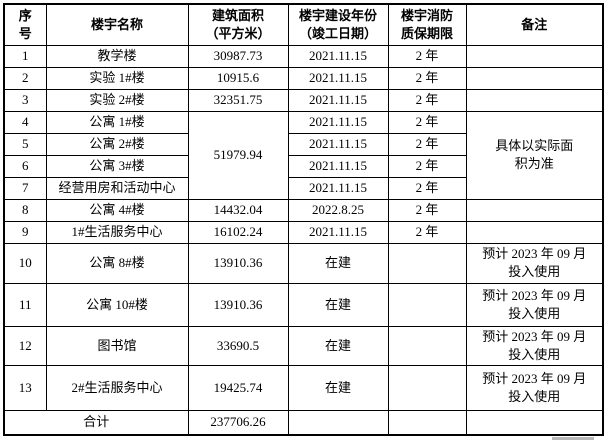 The image size is (605, 440). Describe the element at coordinates (238, 100) in the screenshot. I see `area-cell: 32351.75` at that location.